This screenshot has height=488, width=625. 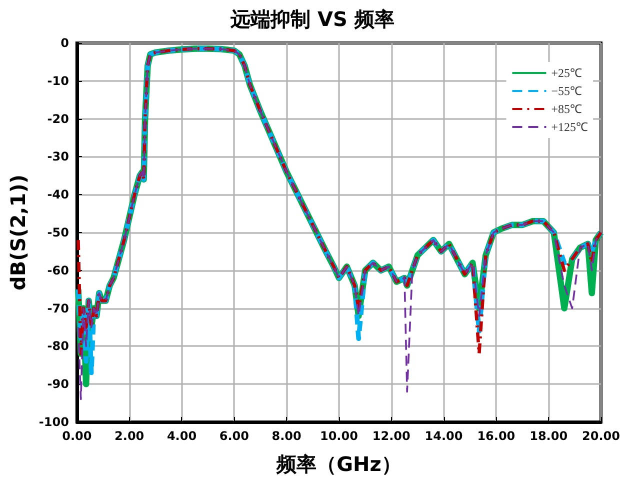 What do you see at coordinates (496, 436) in the screenshot?
I see `x-tick-label: 16.00` at bounding box center [496, 436].